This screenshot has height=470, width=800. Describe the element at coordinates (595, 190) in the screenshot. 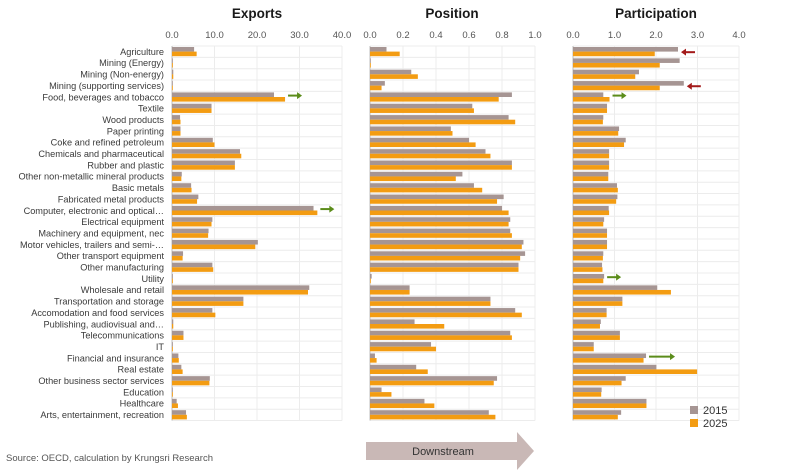

I see `participation-bar-2025-basic-metals` at that location.